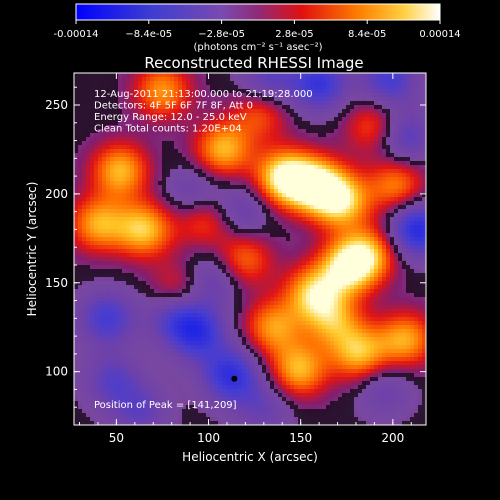 The image size is (500, 500). What do you see at coordinates (257, 47) in the screenshot?
I see `colorbar-unit-label: (photons cm⁻² s⁻¹ asec⁻²)` at bounding box center [257, 47].